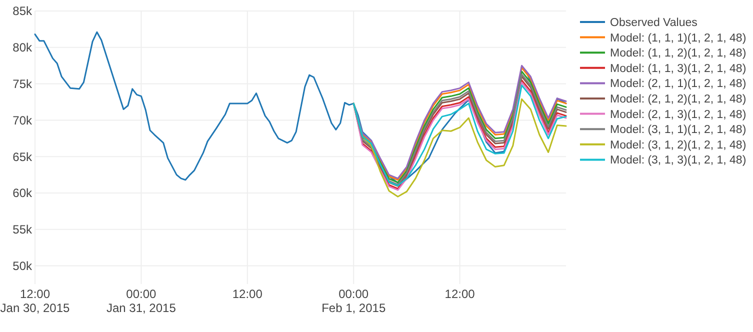 Image resolution: width=753 pixels, height=332 pixels. What do you see at coordinates (22, 11) in the screenshot?
I see `y-tick-label: 85k` at bounding box center [22, 11].